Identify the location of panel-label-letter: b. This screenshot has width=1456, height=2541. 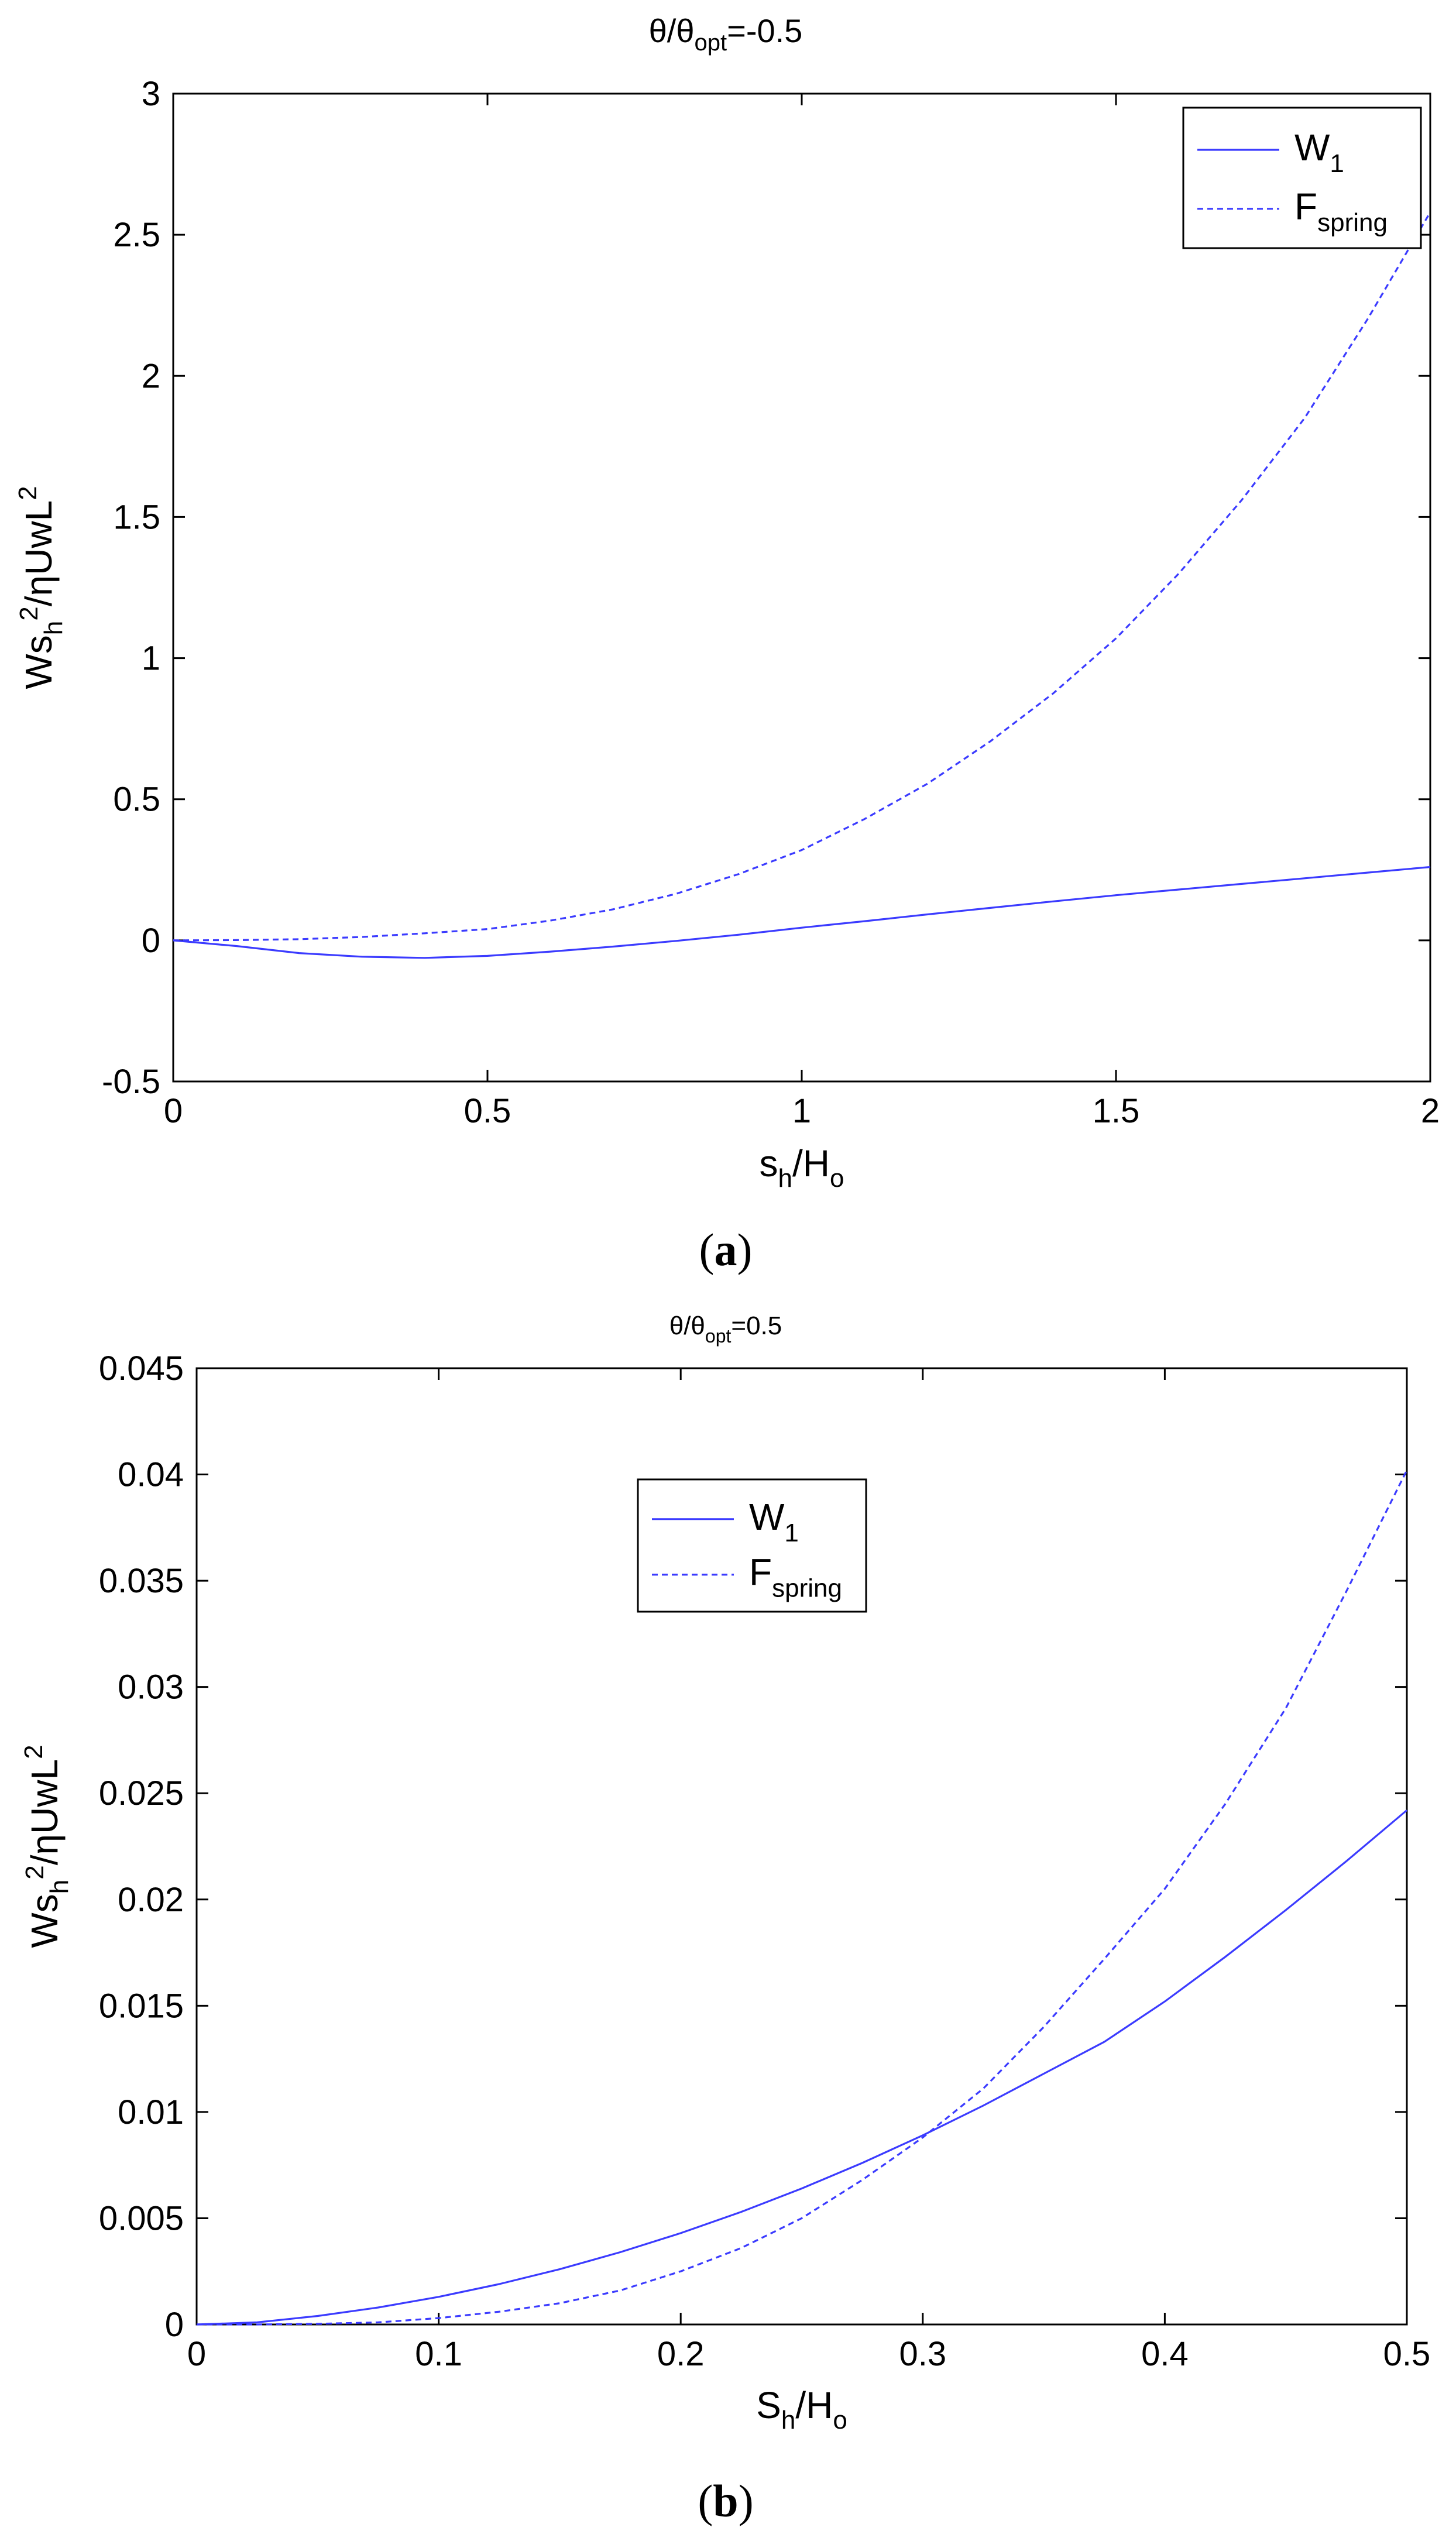
(725, 2501).